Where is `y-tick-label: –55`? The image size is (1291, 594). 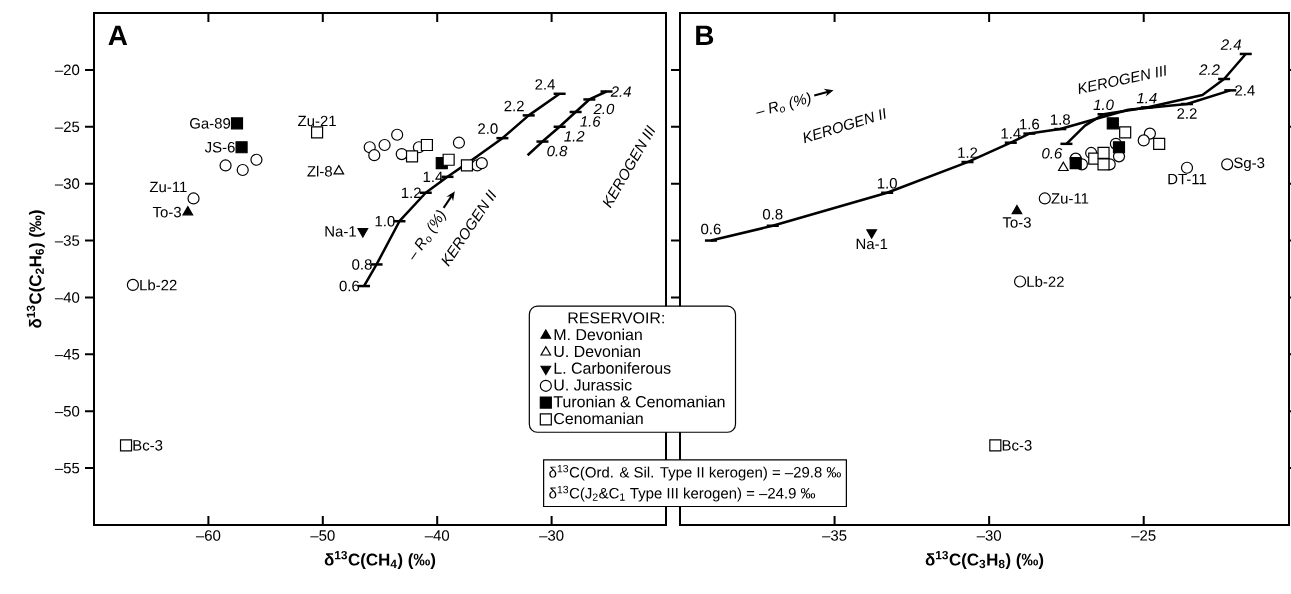
y-tick-label: –55 is located at coordinates (67, 468).